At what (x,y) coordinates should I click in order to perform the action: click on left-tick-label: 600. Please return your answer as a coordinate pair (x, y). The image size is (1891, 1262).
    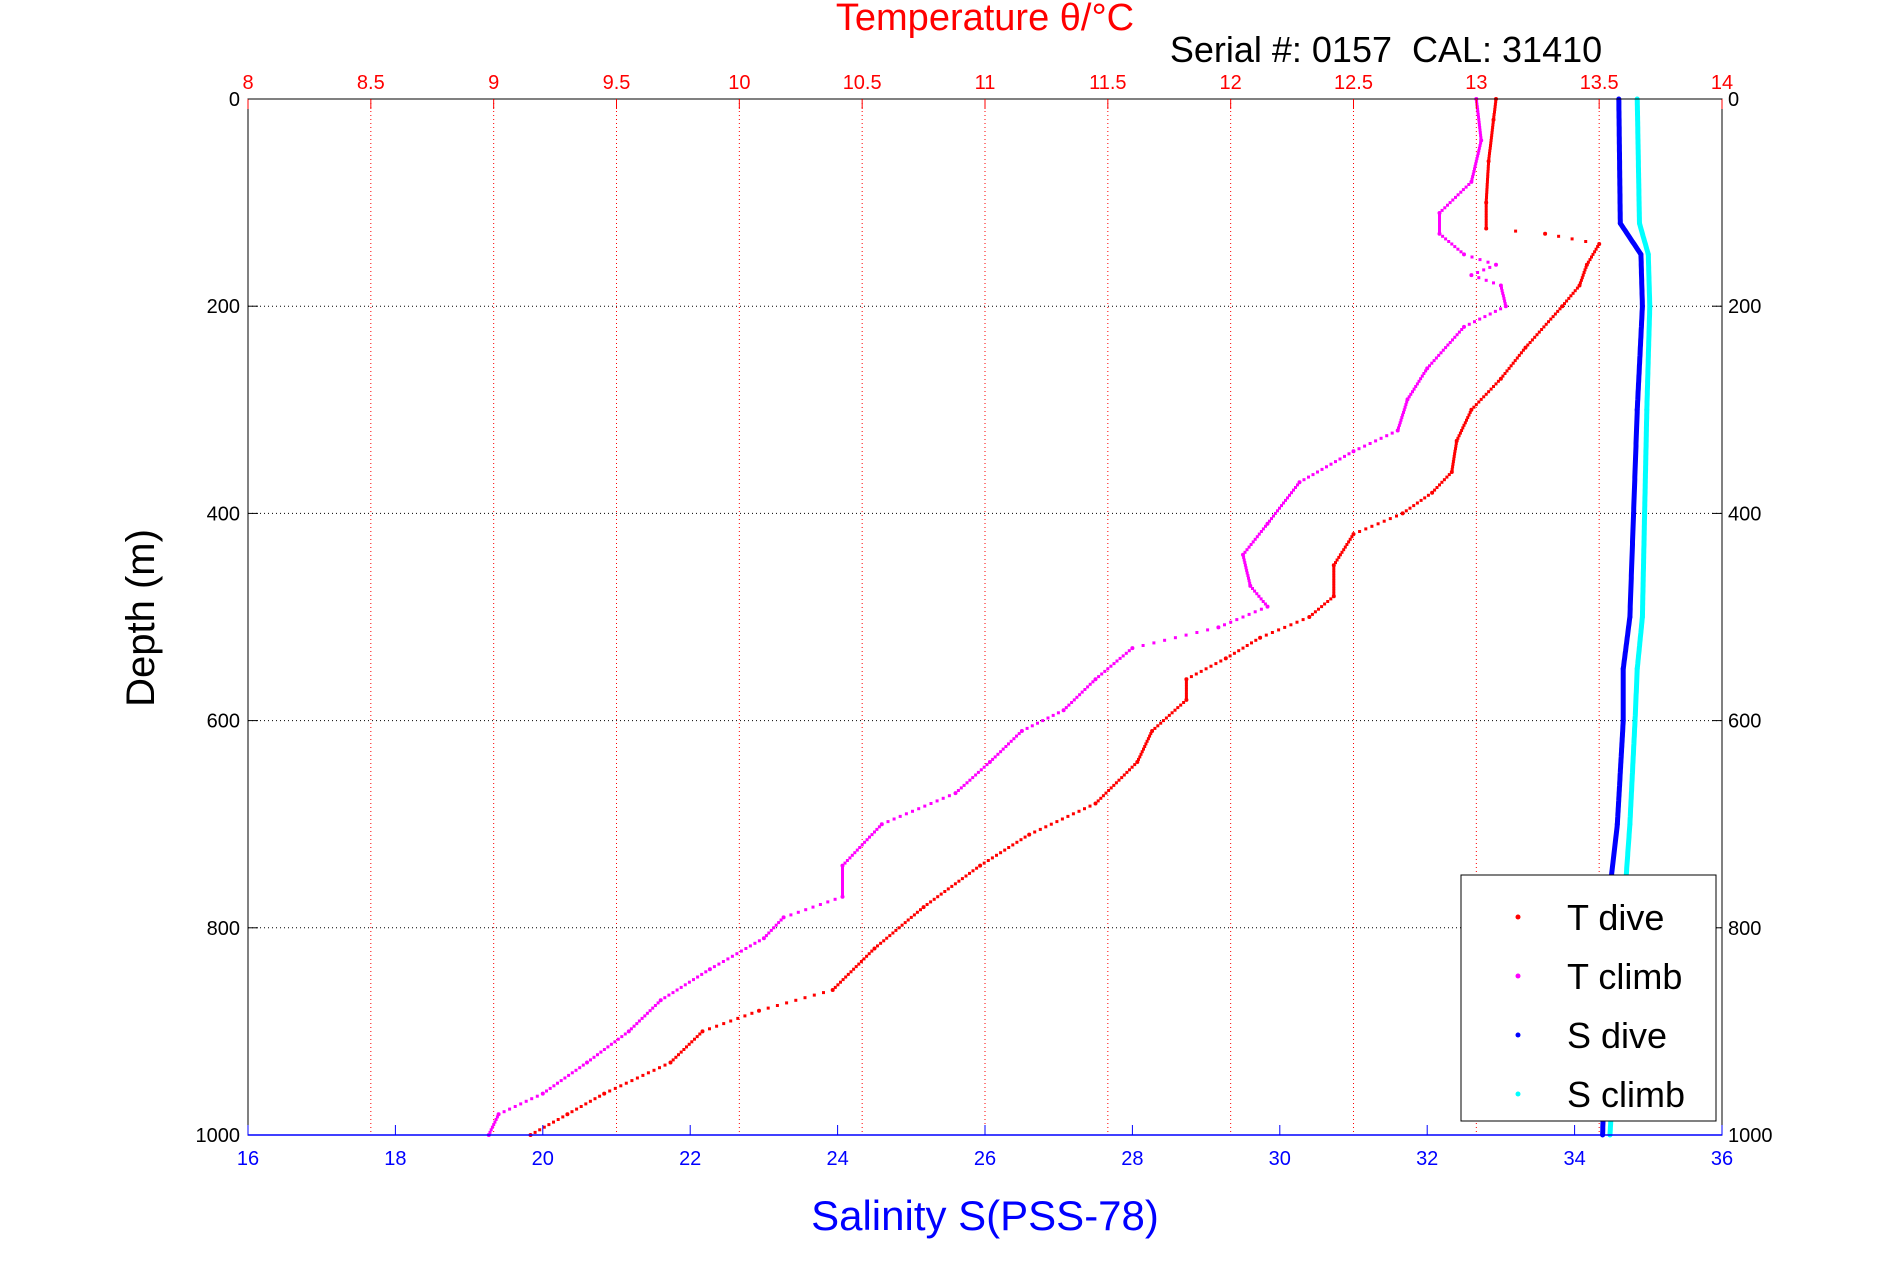
    Looking at the image, I should click on (223, 722).